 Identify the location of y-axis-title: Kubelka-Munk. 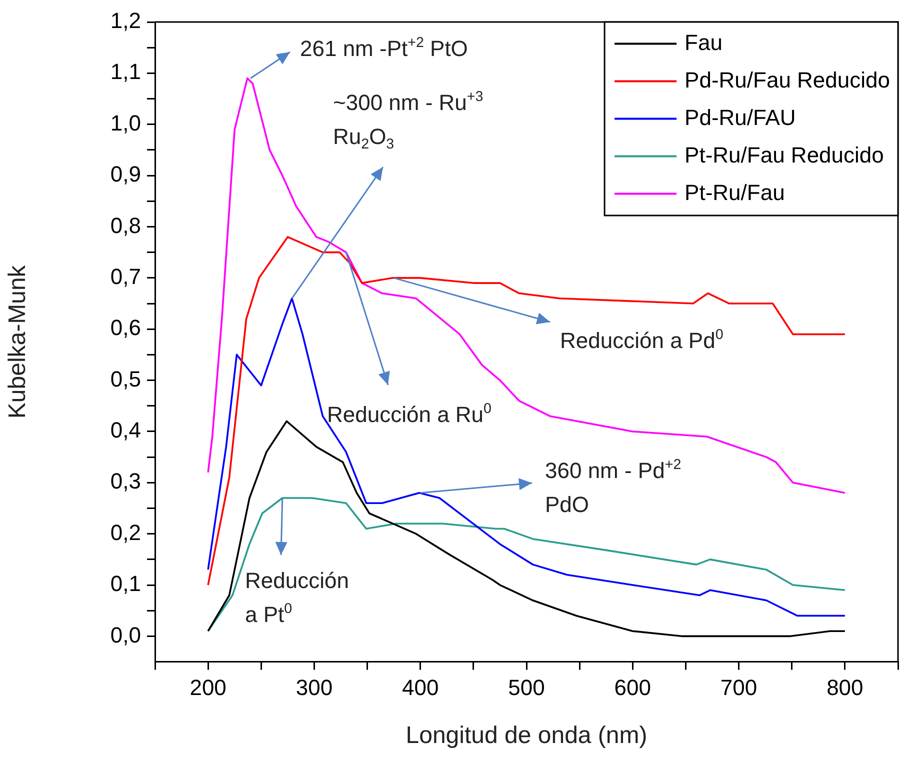
(18, 341).